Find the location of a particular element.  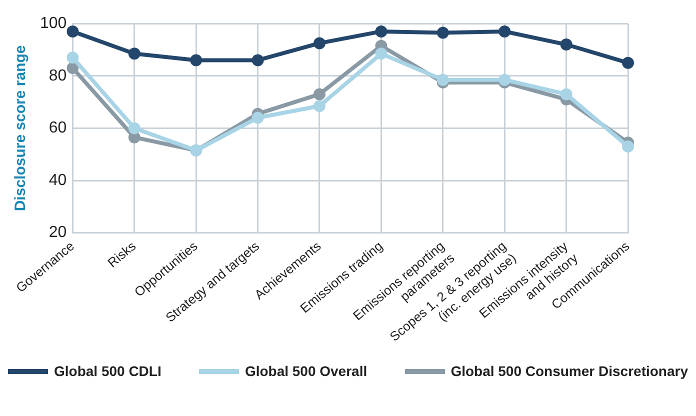

y-tick-label: 100 is located at coordinates (53, 23).